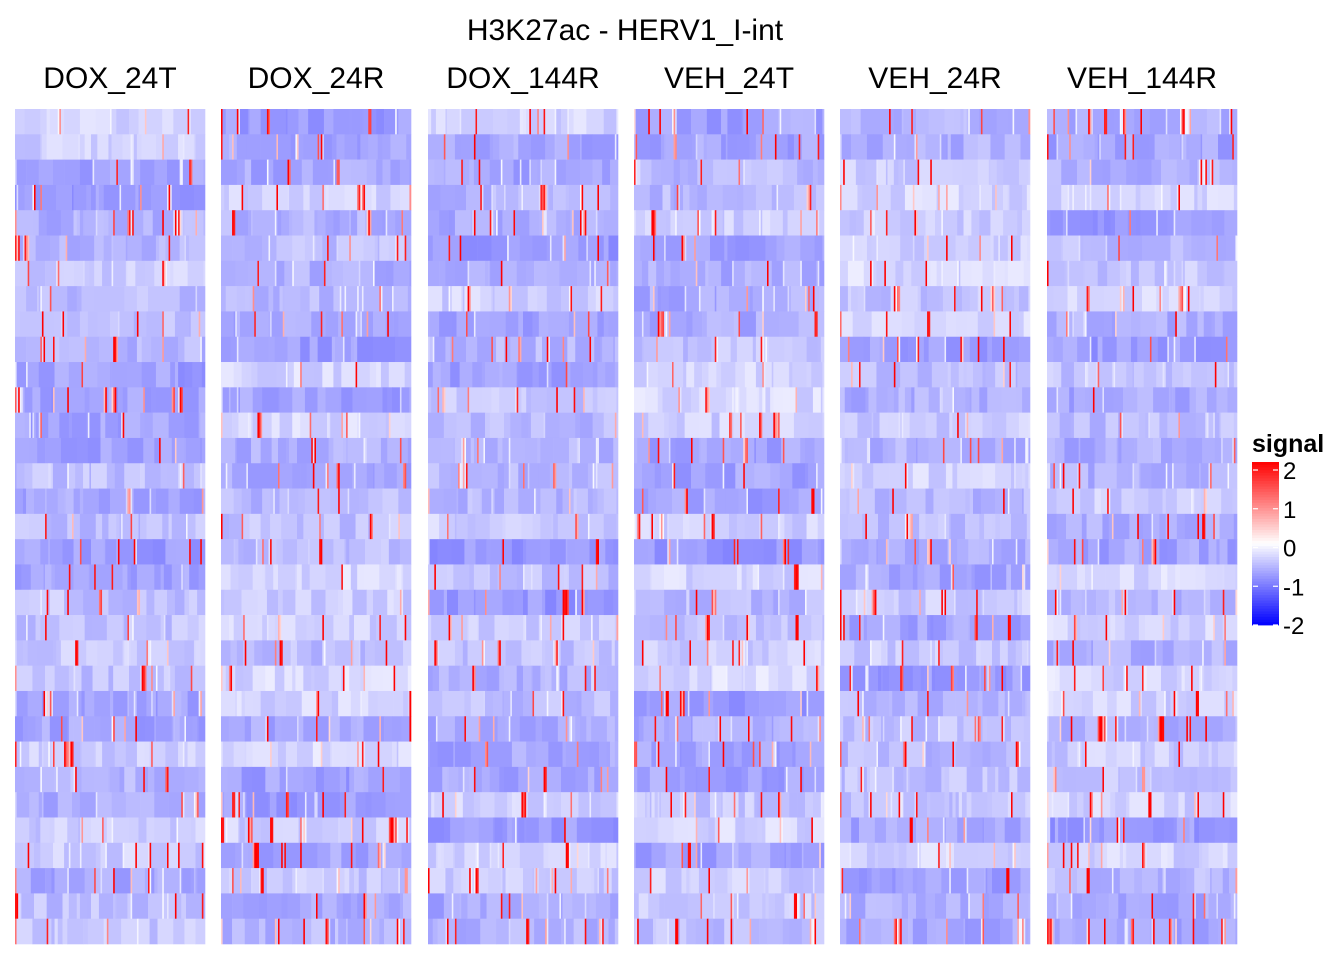 Image resolution: width=1344 pixels, height=960 pixels. Describe the element at coordinates (1142, 527) in the screenshot. I see `heatmap-panel-veh-144r` at that location.